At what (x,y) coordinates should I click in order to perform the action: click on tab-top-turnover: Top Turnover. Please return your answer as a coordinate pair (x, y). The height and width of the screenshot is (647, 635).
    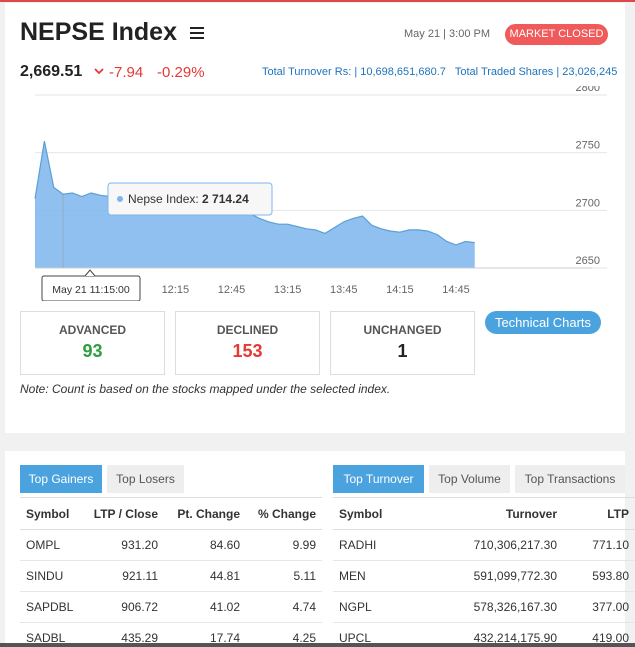
    Looking at the image, I should click on (378, 479).